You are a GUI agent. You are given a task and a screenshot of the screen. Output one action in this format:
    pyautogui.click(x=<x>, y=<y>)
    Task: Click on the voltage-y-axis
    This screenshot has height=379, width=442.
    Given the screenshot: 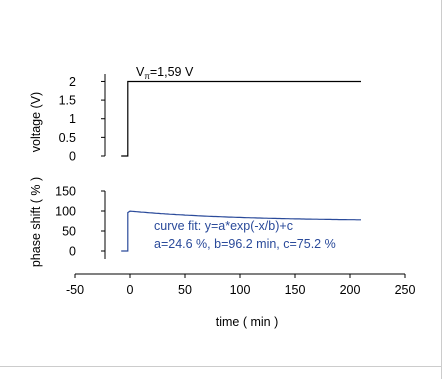 What is the action you would take?
    pyautogui.click(x=103, y=115)
    